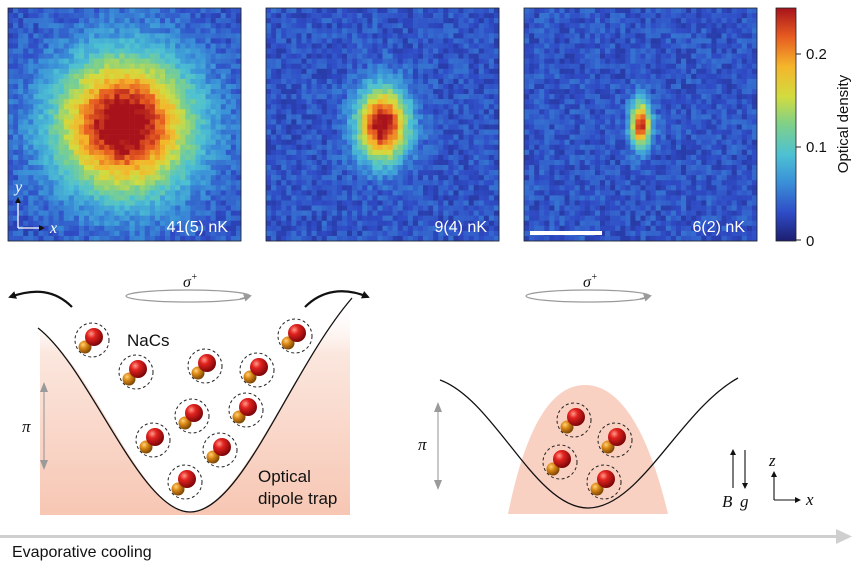 The image size is (859, 570). What do you see at coordinates (810, 241) in the screenshot?
I see `colorbar-tick: 0` at bounding box center [810, 241].